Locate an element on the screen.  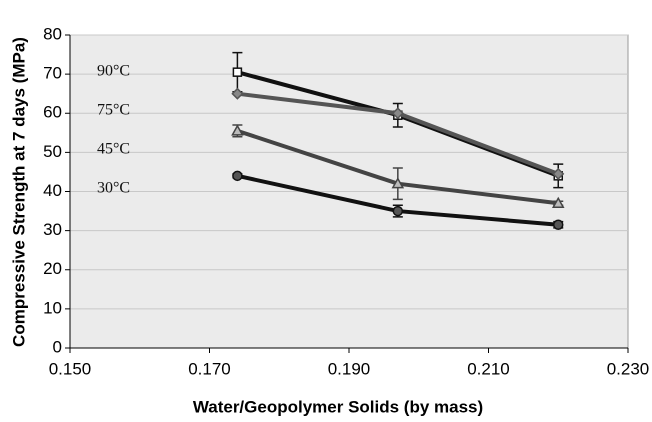
series-label: 90°C is located at coordinates (113, 71).